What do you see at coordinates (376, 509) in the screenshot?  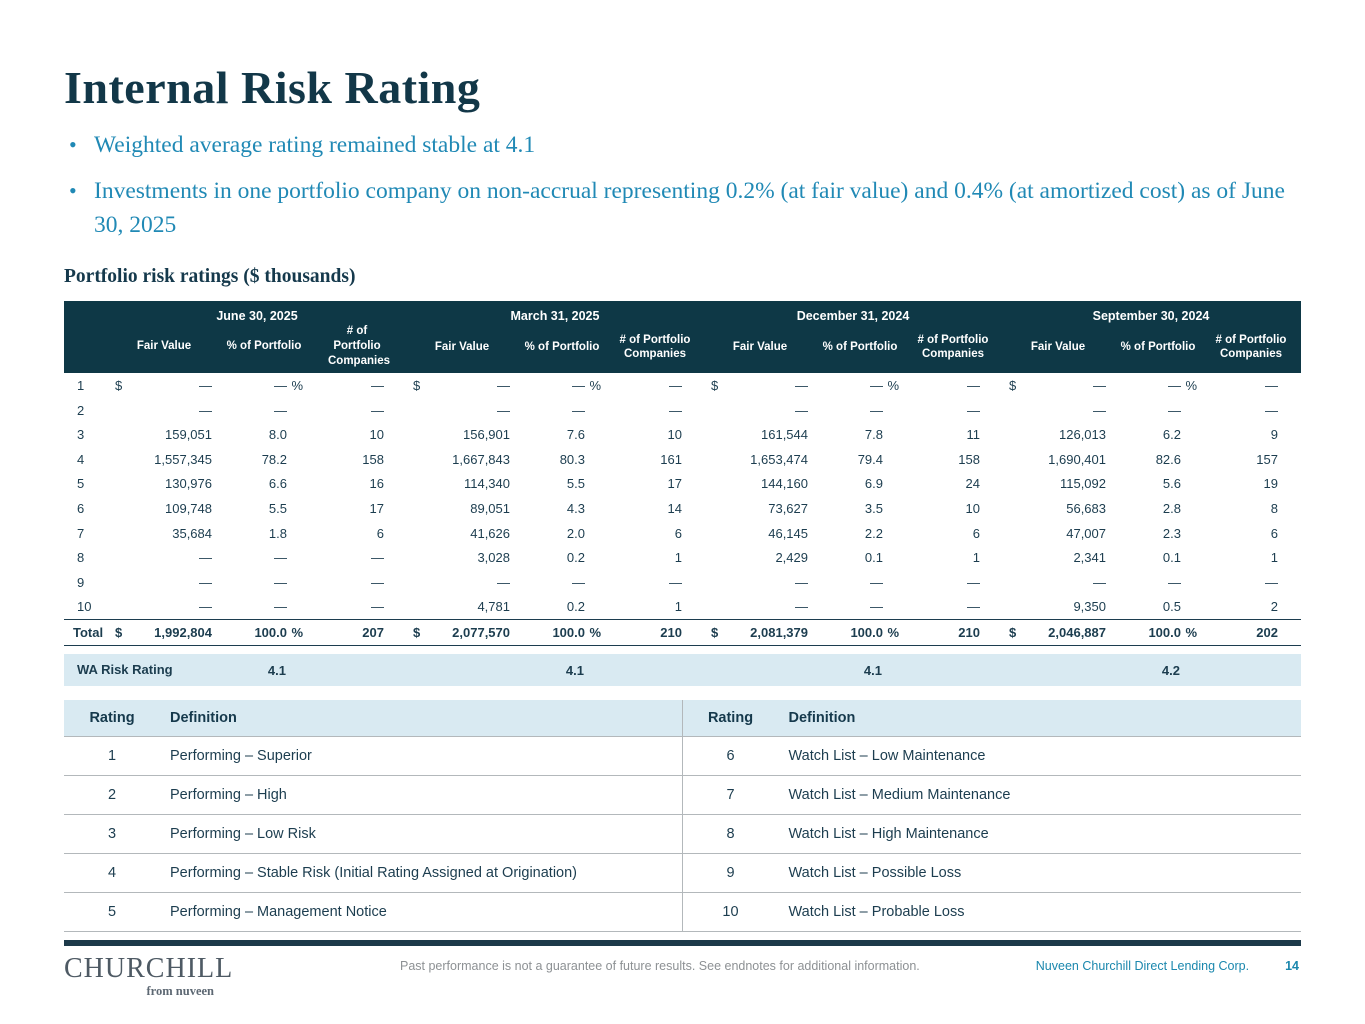 I see `num-companies-cell: 17` at bounding box center [376, 509].